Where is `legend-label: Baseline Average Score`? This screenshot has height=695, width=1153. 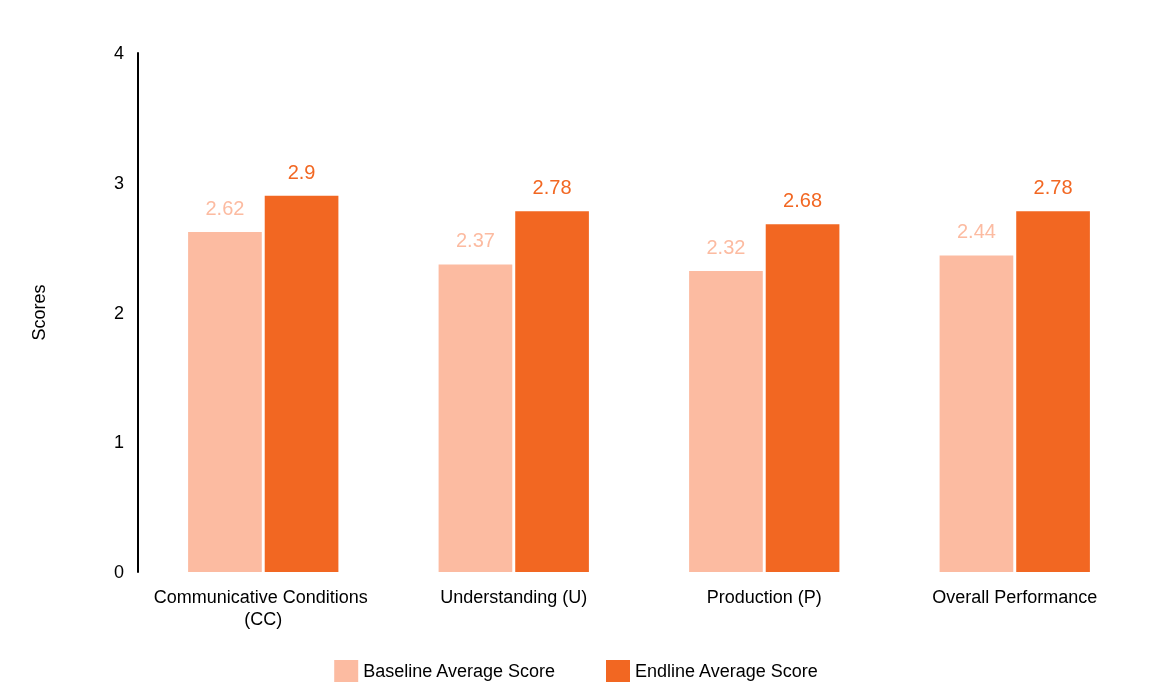
legend-label: Baseline Average Score is located at coordinates (459, 671).